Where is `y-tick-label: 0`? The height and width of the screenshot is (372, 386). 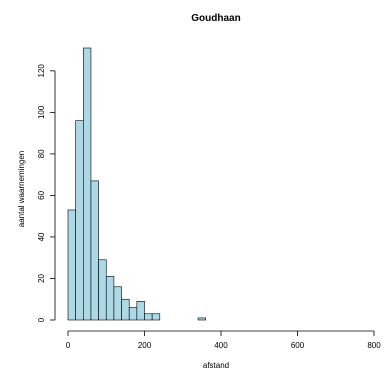 y-tick-label: 0 is located at coordinates (41, 319).